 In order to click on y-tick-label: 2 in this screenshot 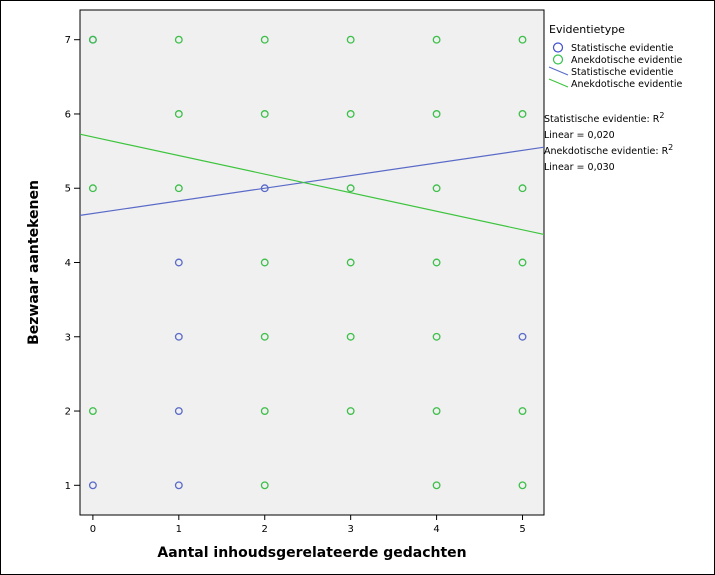, I will do `click(68, 412)`.